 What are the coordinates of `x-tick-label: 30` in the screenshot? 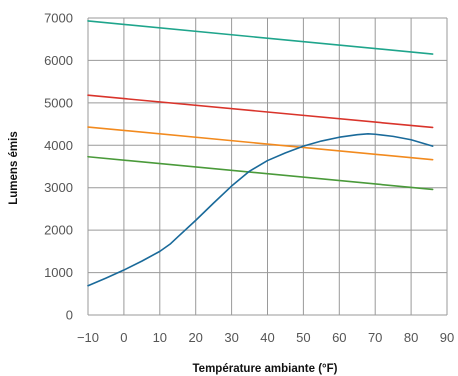 It's located at (231, 337).